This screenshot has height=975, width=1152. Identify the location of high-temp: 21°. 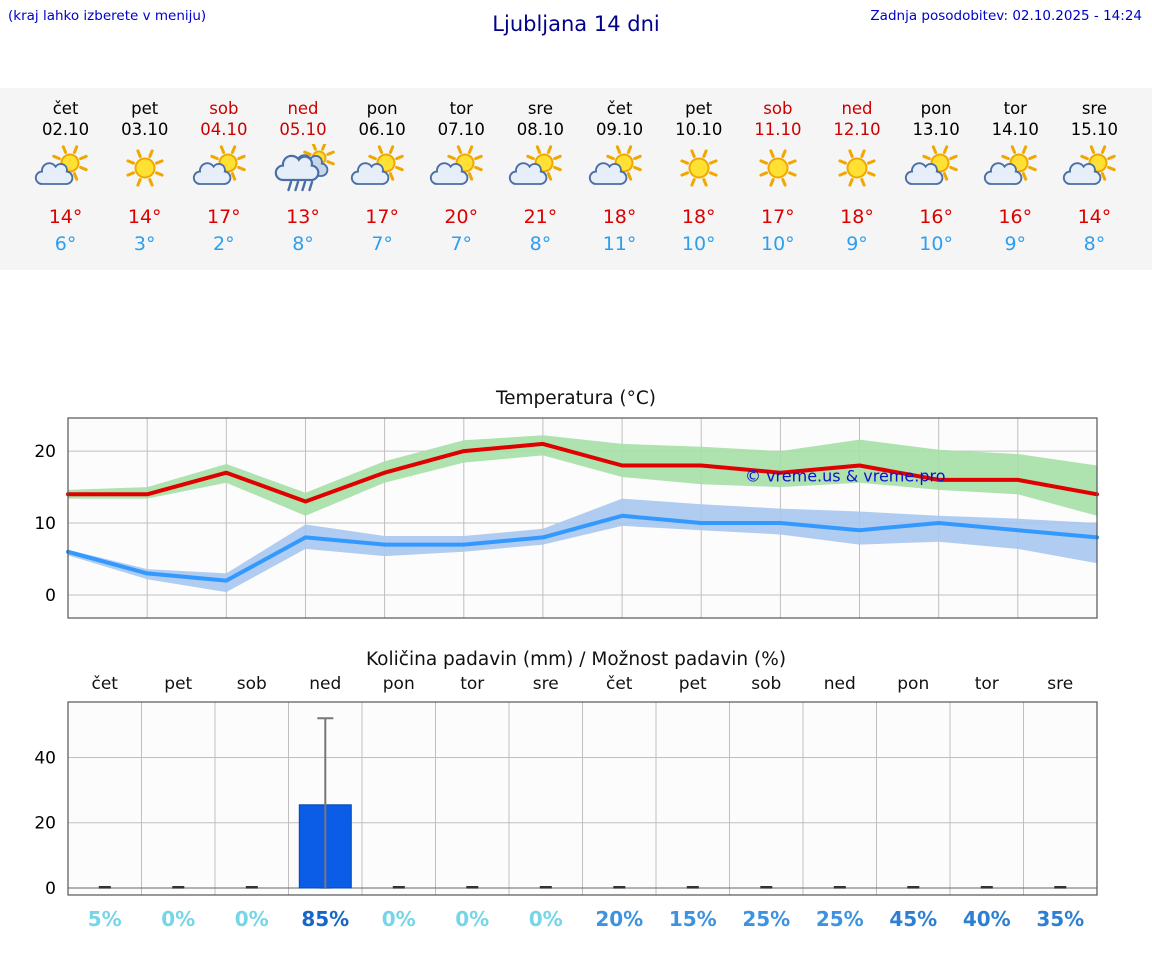
(540, 217).